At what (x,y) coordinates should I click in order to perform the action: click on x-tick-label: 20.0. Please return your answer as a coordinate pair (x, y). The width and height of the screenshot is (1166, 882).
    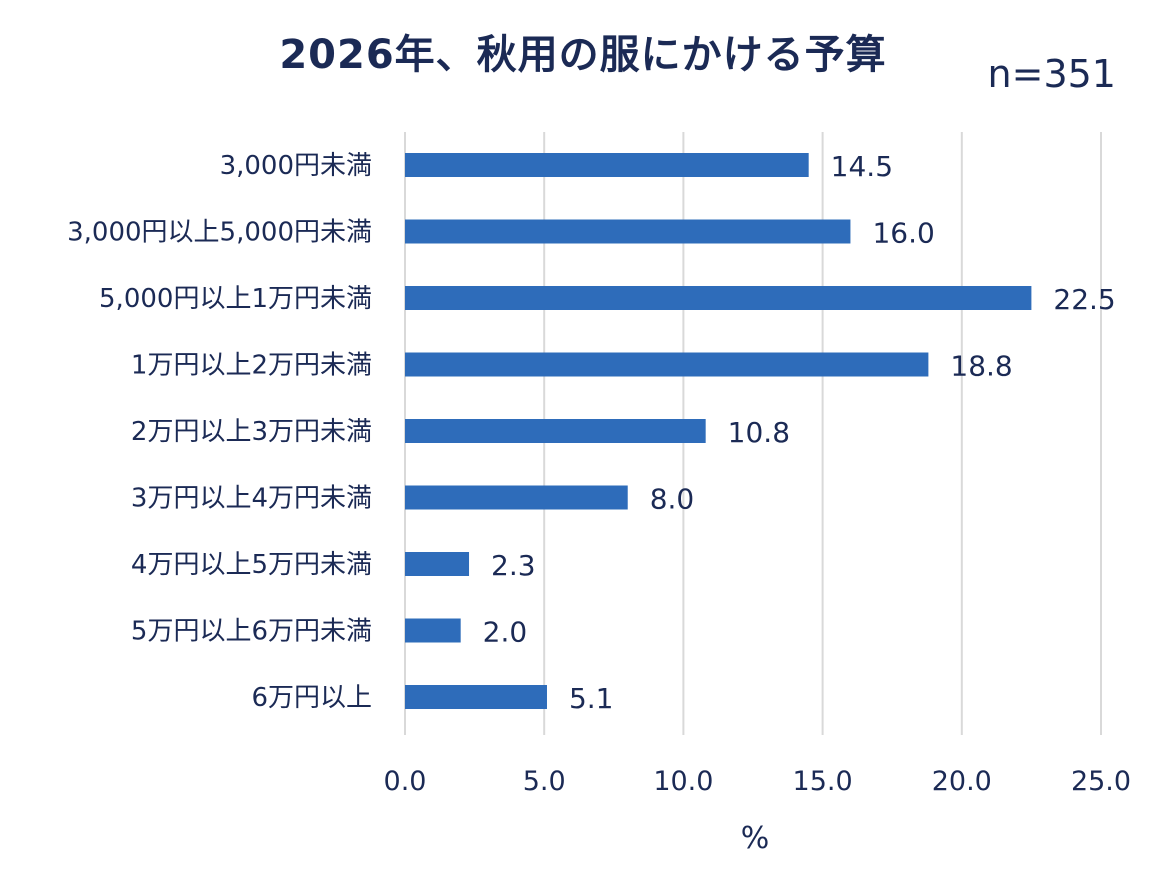
    Looking at the image, I should click on (962, 781).